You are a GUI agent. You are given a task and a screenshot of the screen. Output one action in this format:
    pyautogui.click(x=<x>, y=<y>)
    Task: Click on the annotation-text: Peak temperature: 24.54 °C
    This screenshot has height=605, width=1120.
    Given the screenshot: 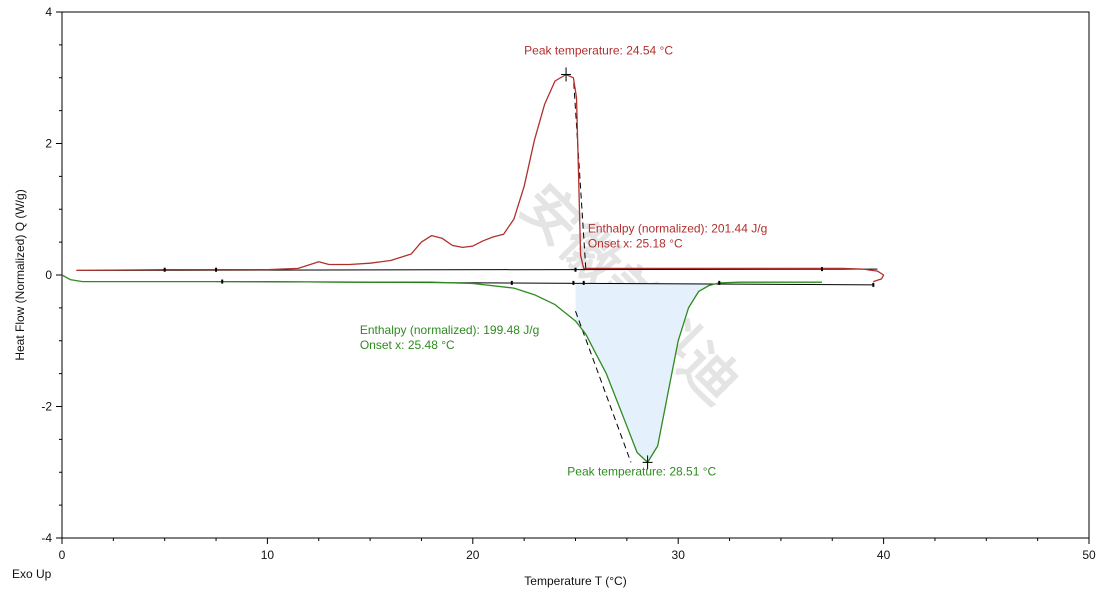 What is the action you would take?
    pyautogui.click(x=598, y=51)
    